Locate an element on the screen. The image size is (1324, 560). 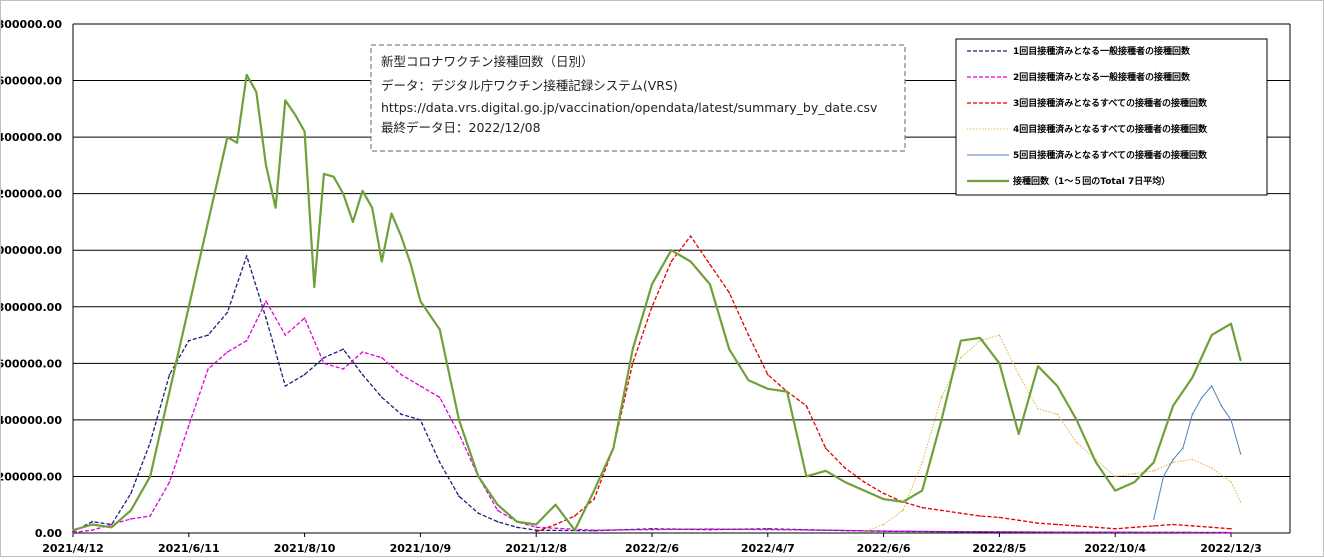
x-tick-label-7: 2022/6/6 is located at coordinates (884, 548).